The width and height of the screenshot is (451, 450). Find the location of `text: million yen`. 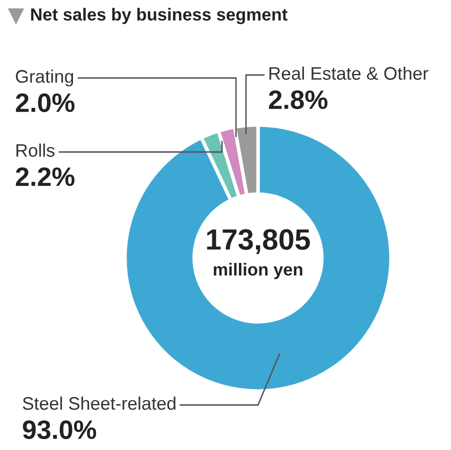

text: million yen is located at coordinates (258, 271).